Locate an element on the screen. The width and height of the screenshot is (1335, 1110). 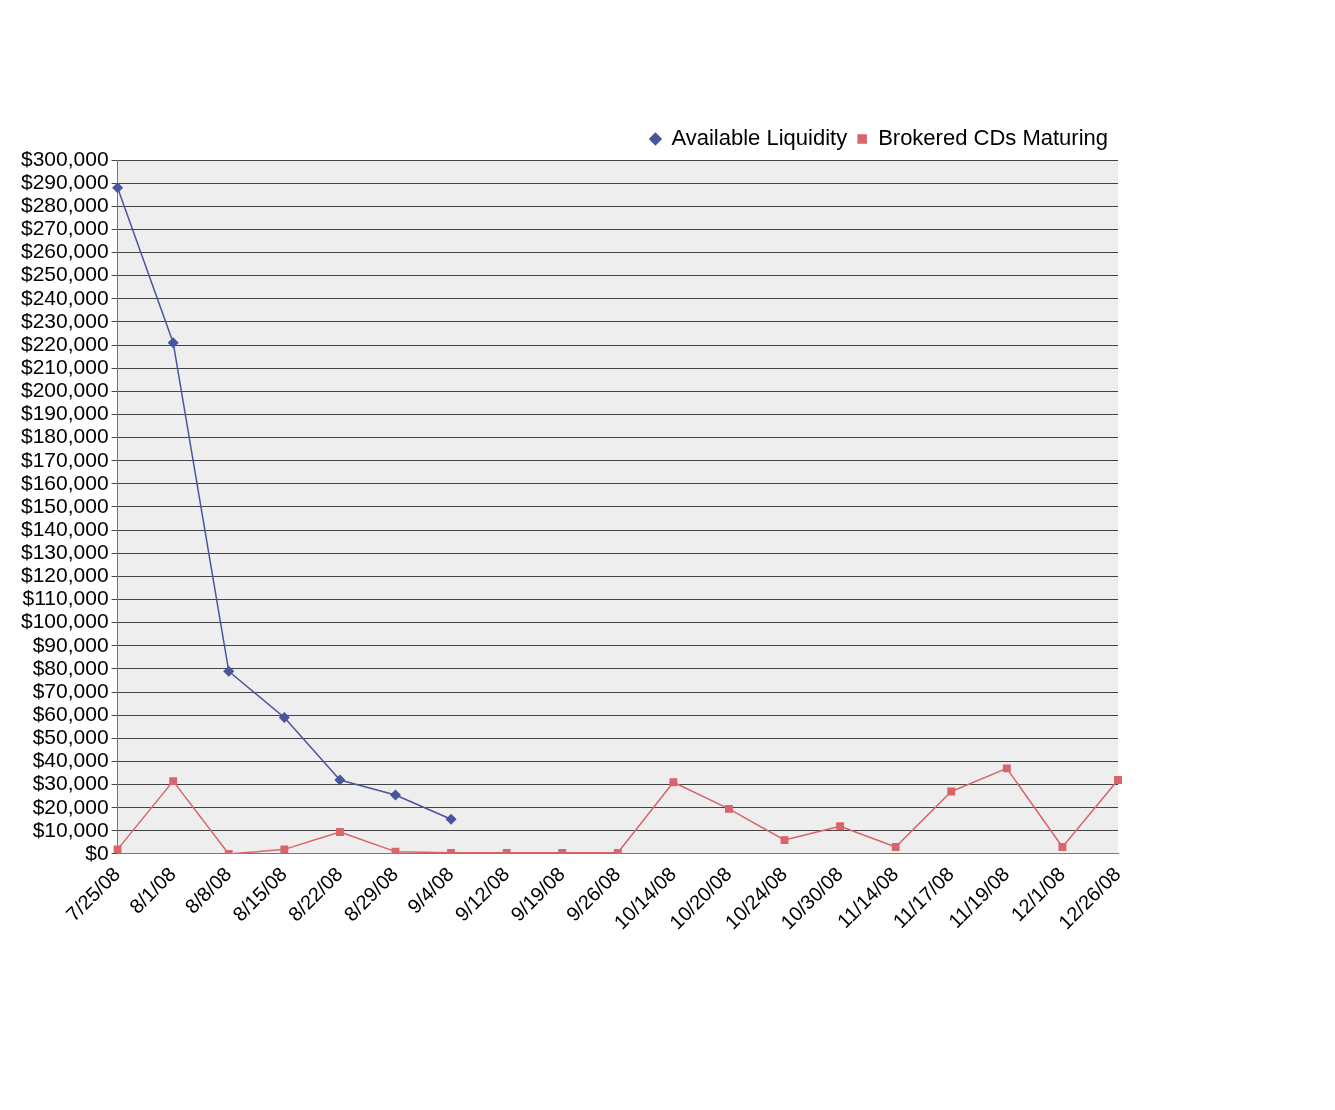
y-tick-label: $110,000 is located at coordinates (65, 598).